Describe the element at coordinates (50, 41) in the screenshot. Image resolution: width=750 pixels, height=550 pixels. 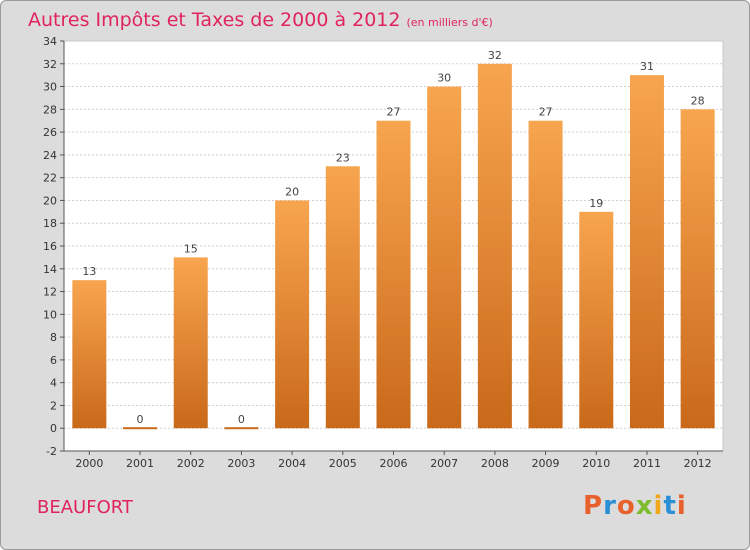
I see `y-tick-label: 34` at that location.